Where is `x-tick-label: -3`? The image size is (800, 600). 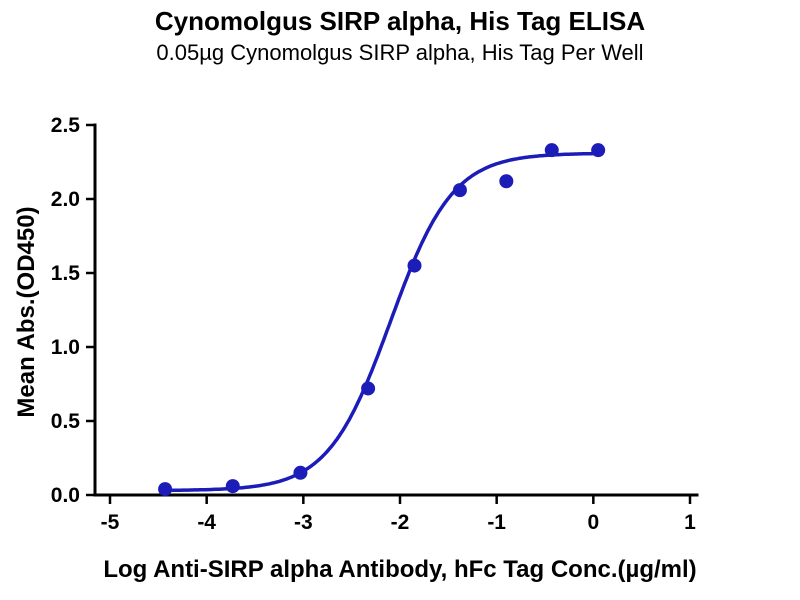 x-tick-label: -3 is located at coordinates (303, 522).